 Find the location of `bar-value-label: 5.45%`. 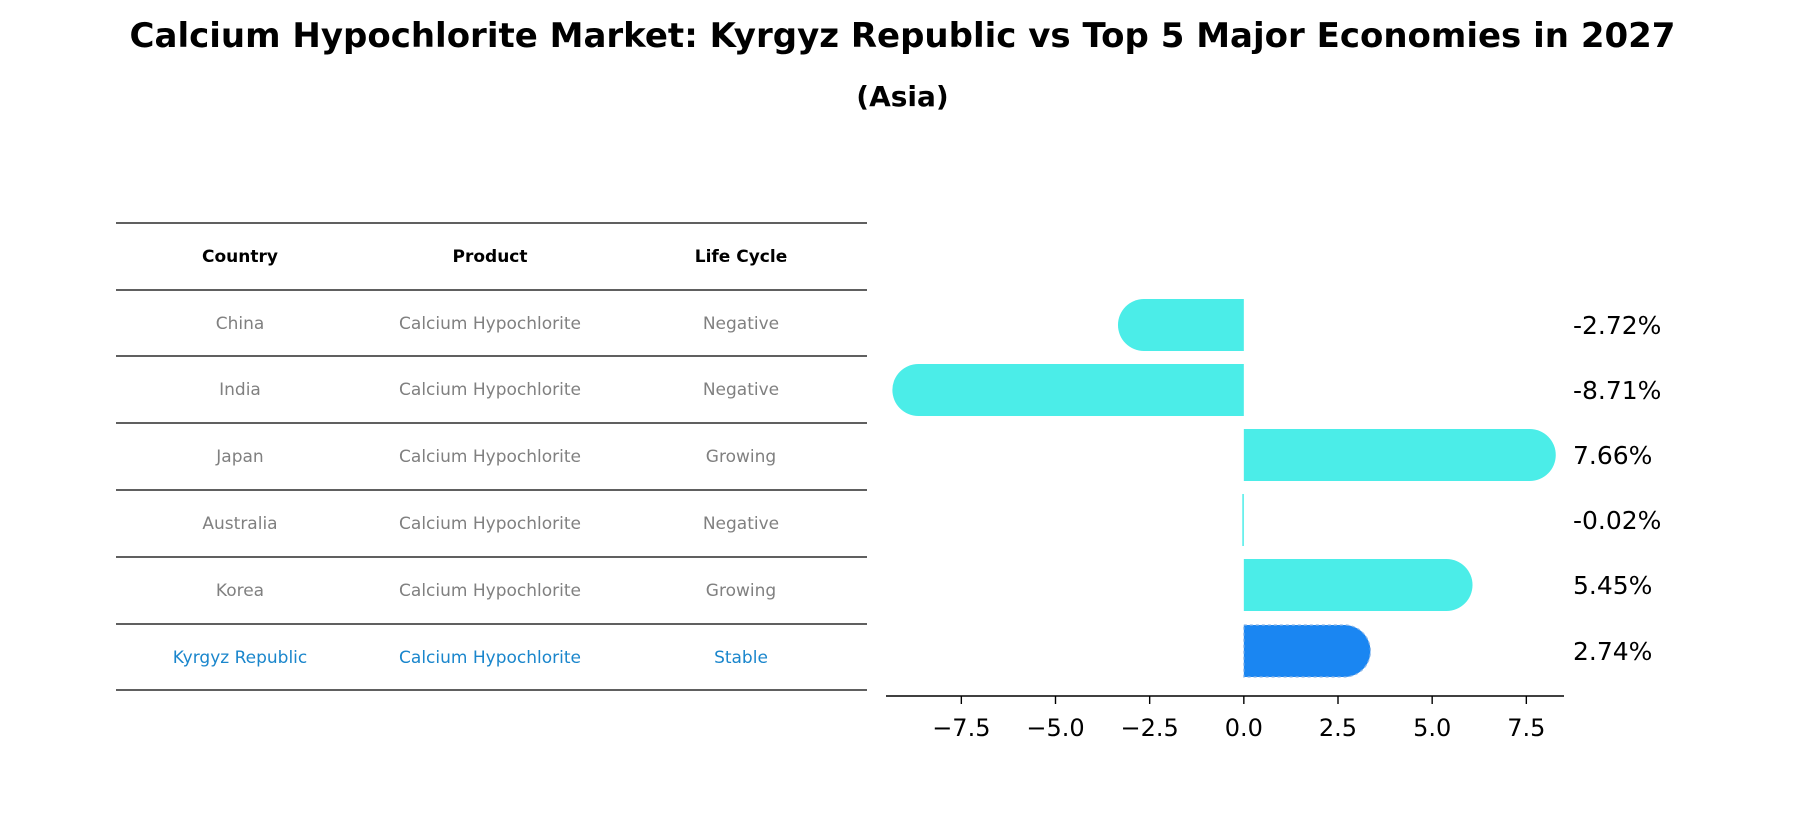

bar-value-label: 5.45% is located at coordinates (1612, 585).